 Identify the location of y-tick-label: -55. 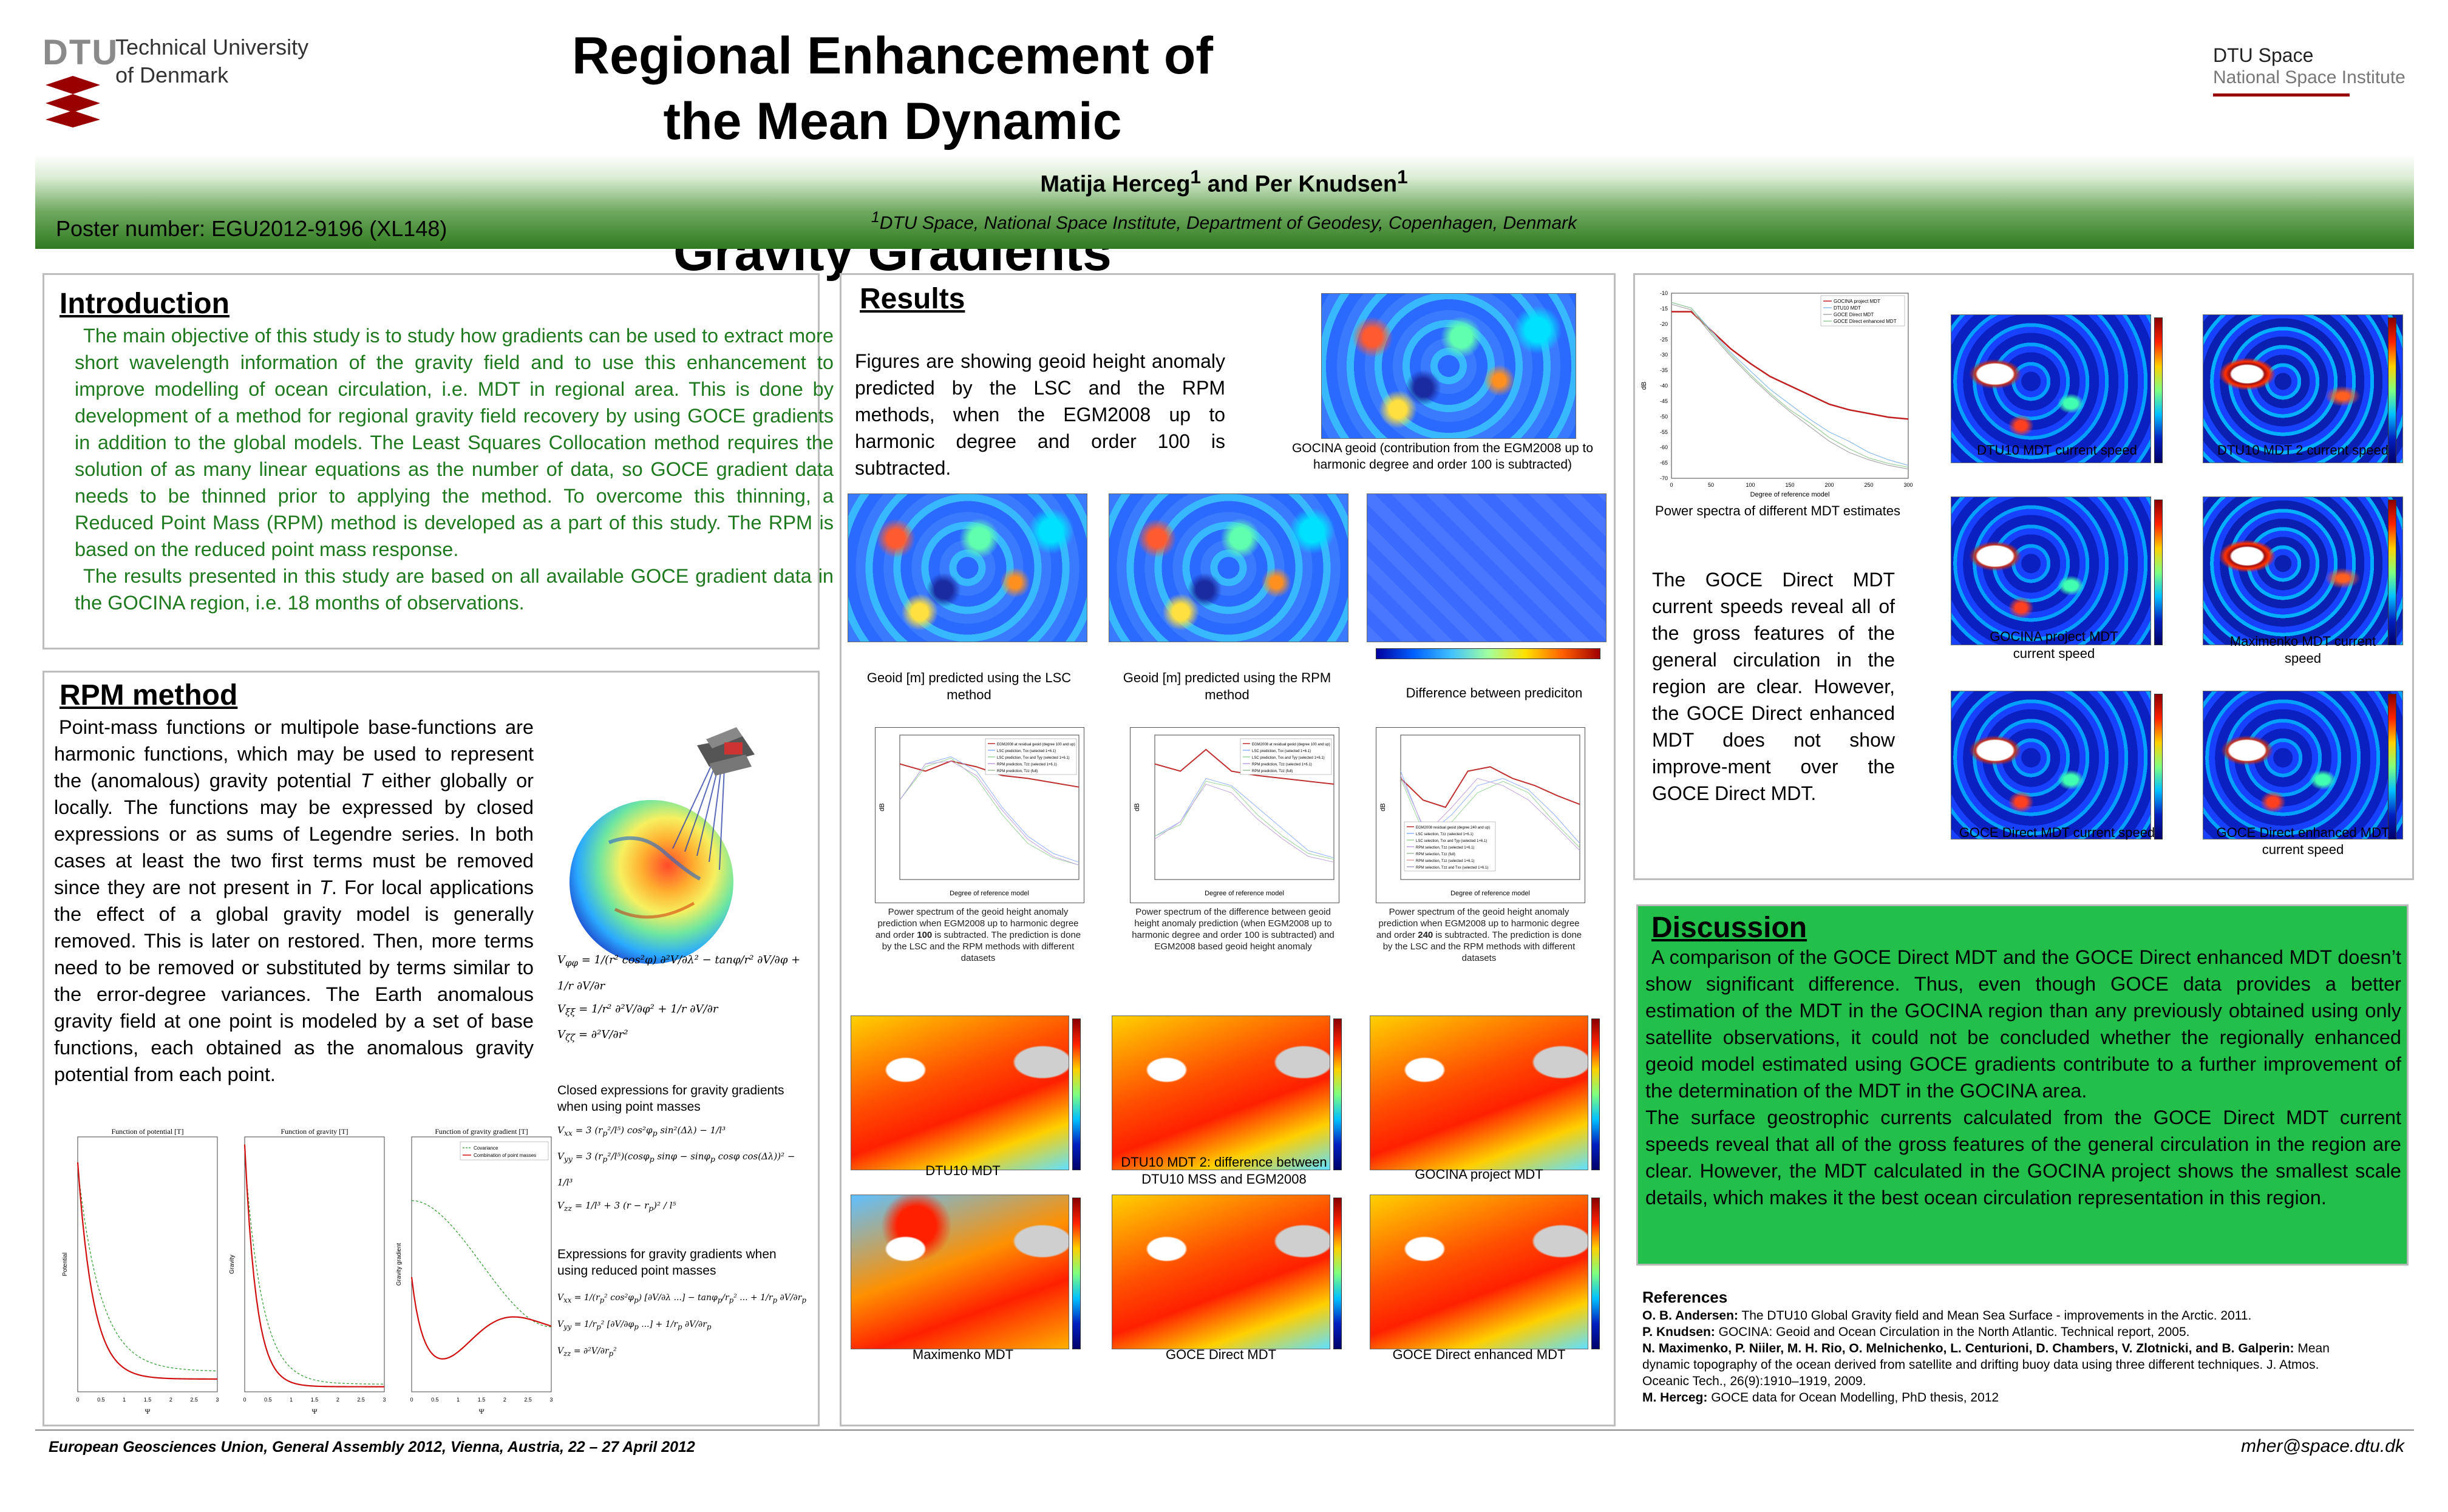
(1664, 432).